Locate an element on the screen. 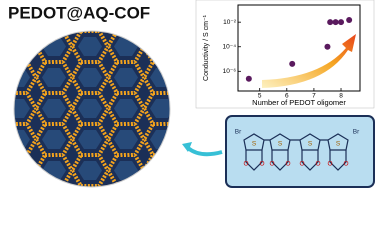 The width and height of the screenshot is (376, 240). title: PEDOT@AQ-COF is located at coordinates (79, 12).